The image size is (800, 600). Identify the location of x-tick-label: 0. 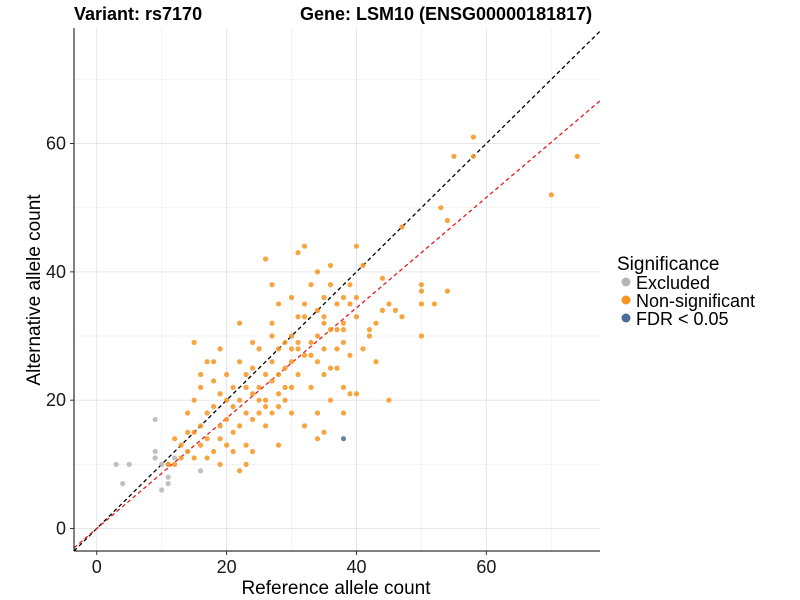
(97, 567).